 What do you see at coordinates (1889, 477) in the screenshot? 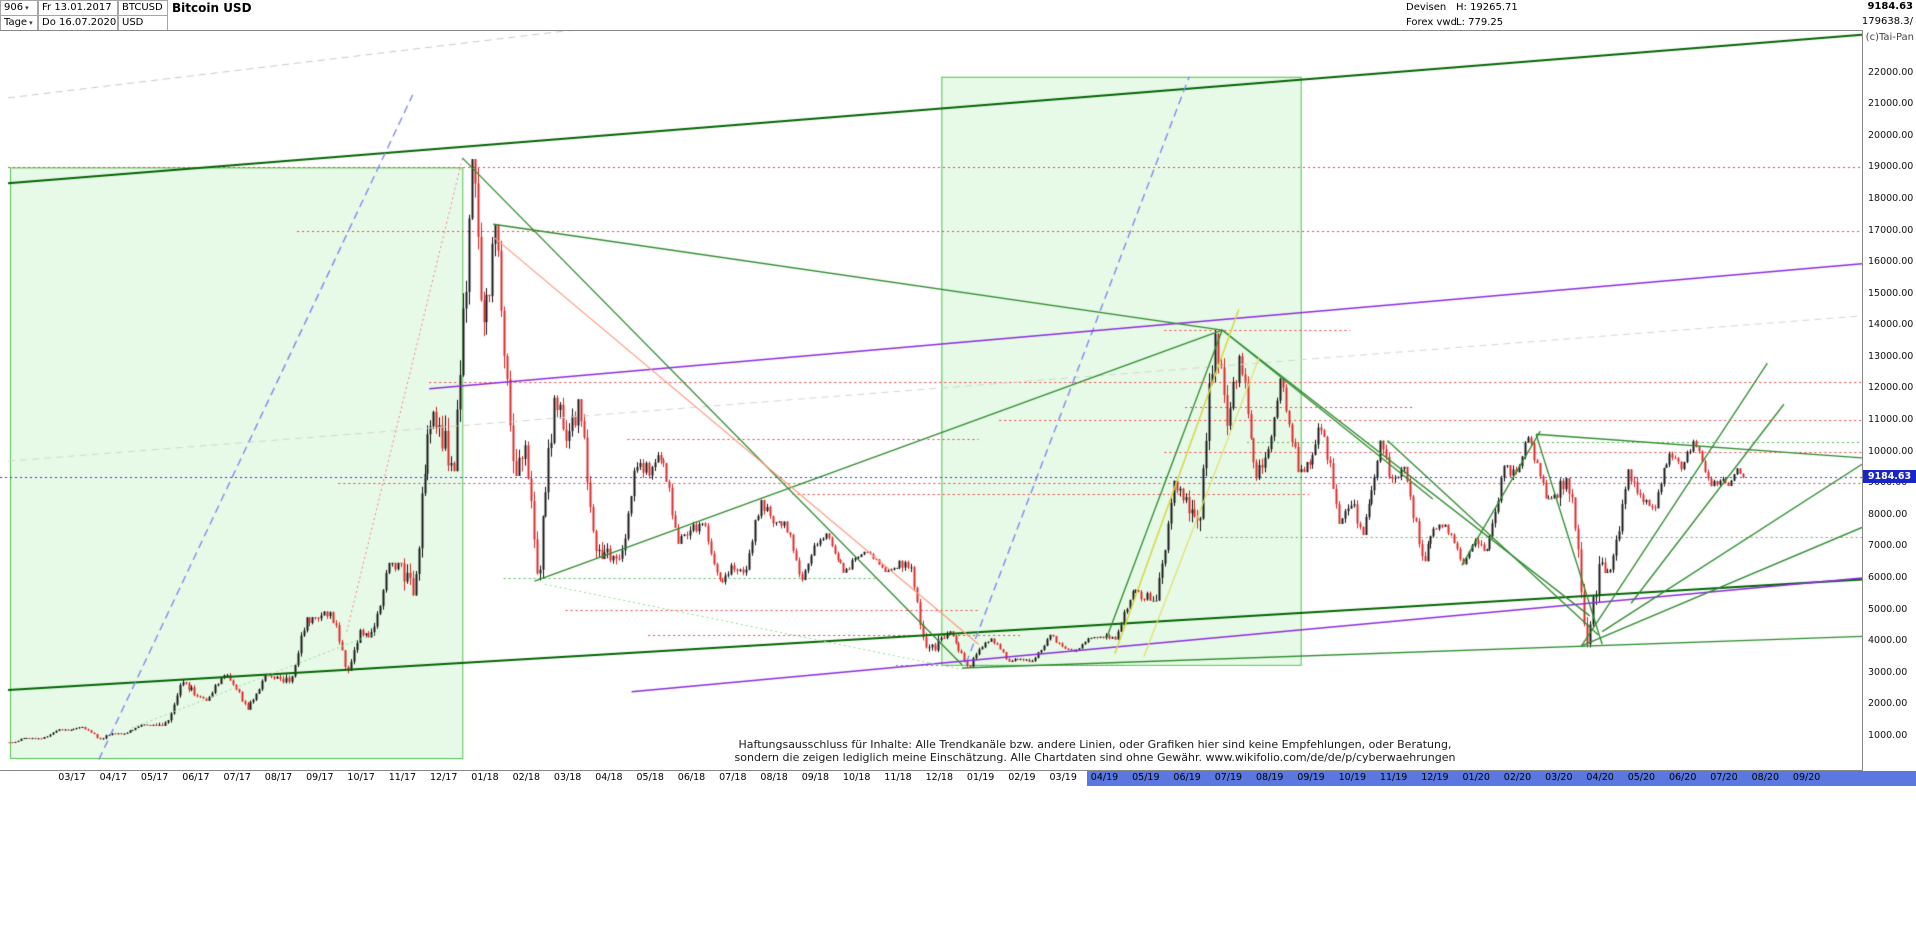
I see `last-price-badge: 9184.63` at bounding box center [1889, 477].